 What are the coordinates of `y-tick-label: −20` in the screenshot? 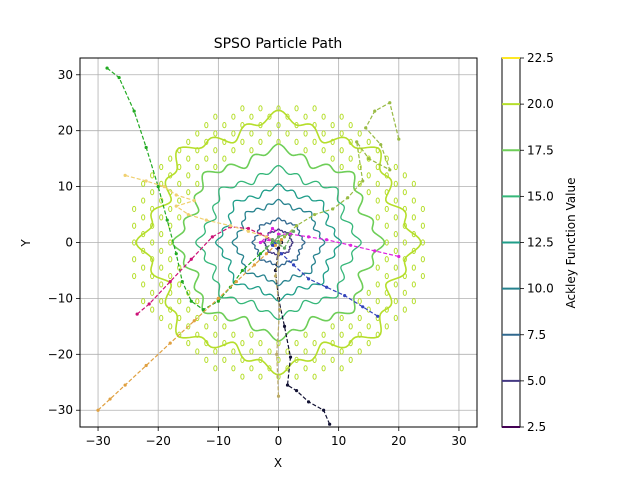 It's located at (60, 354).